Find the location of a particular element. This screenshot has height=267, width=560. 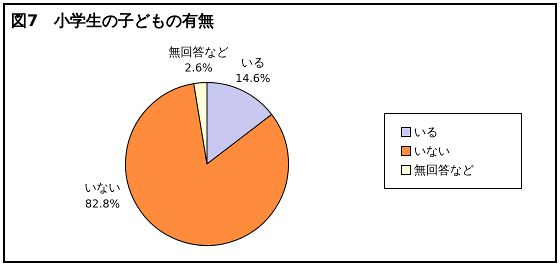

data-label: 14.6% is located at coordinates (252, 79).